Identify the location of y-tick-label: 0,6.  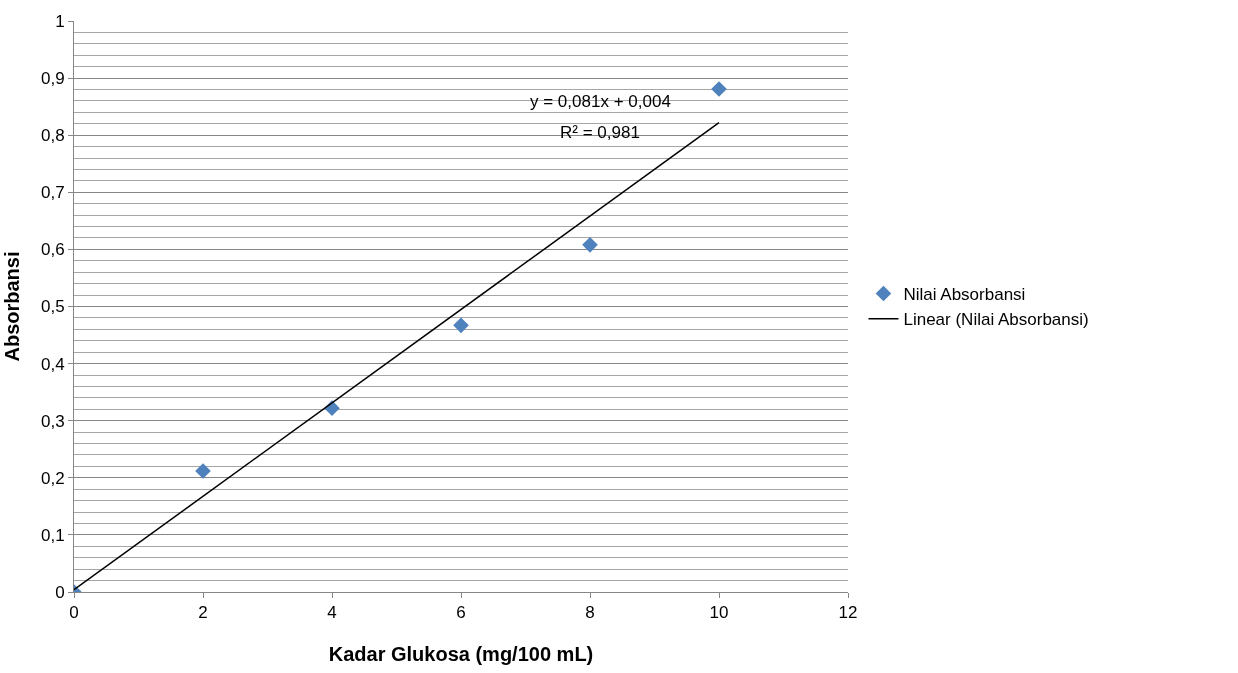
(52, 250).